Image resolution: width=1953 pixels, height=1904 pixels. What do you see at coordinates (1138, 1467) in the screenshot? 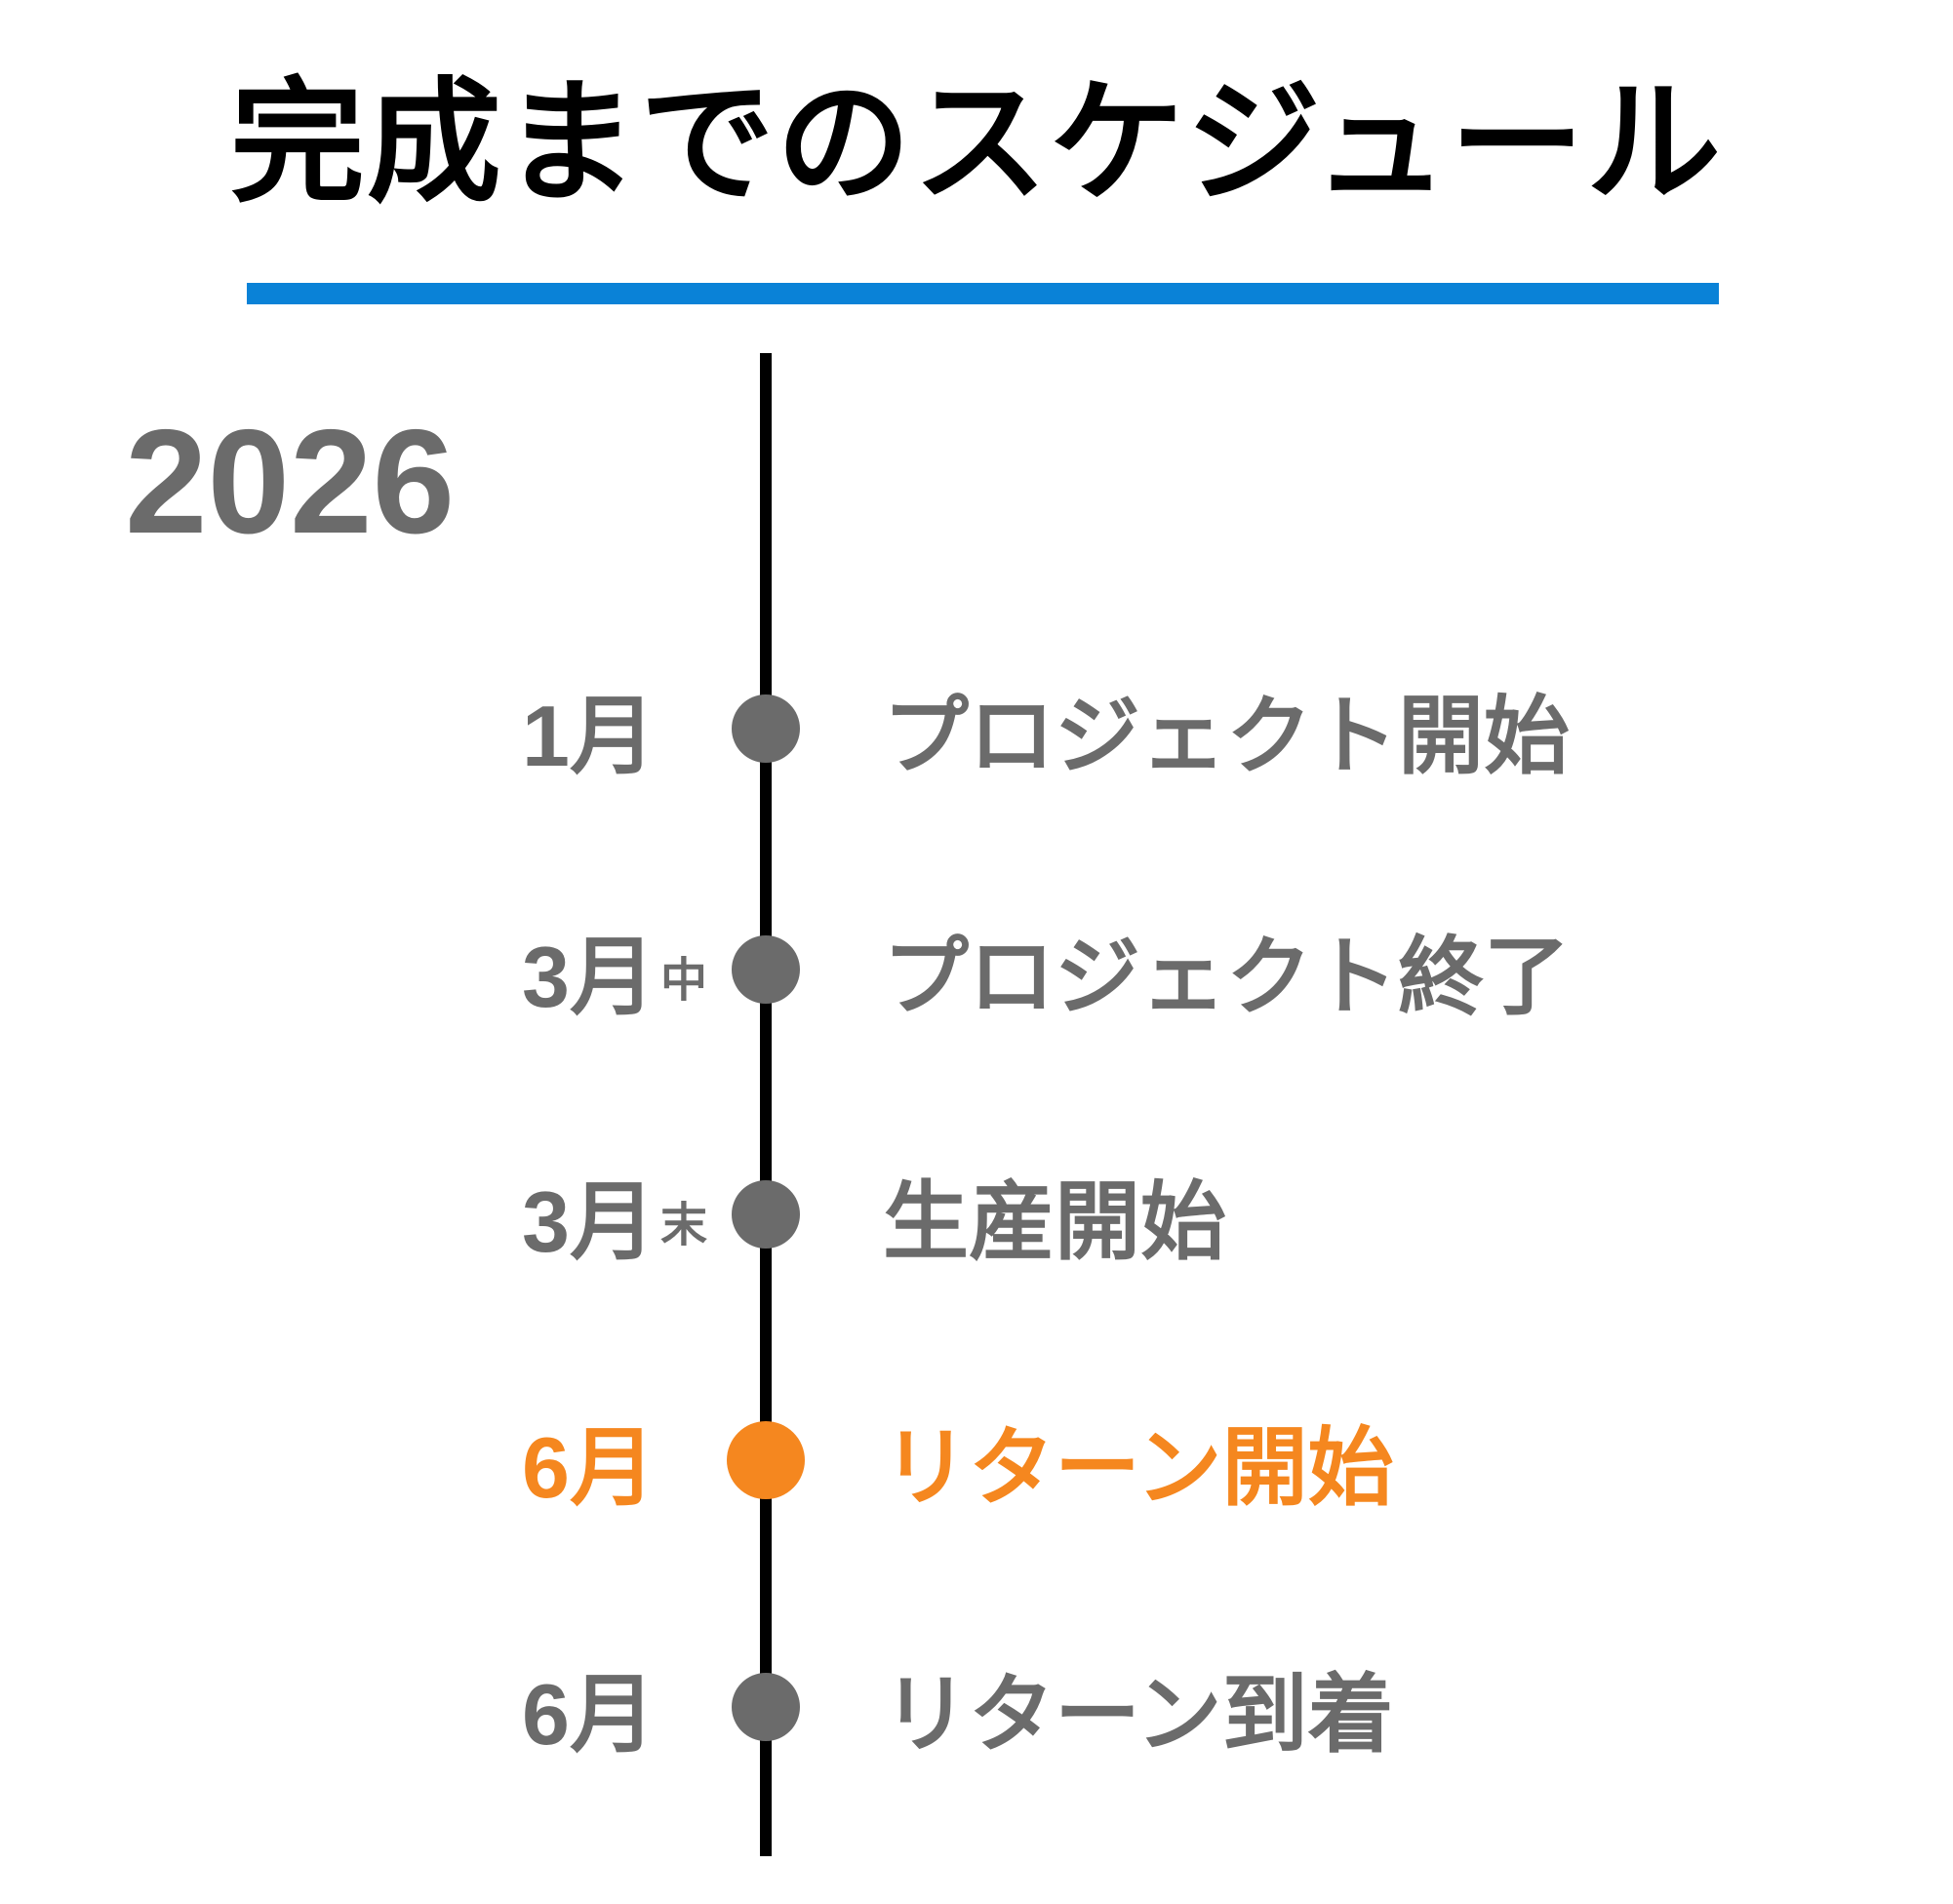
I see `event-label: リターン開始` at bounding box center [1138, 1467].